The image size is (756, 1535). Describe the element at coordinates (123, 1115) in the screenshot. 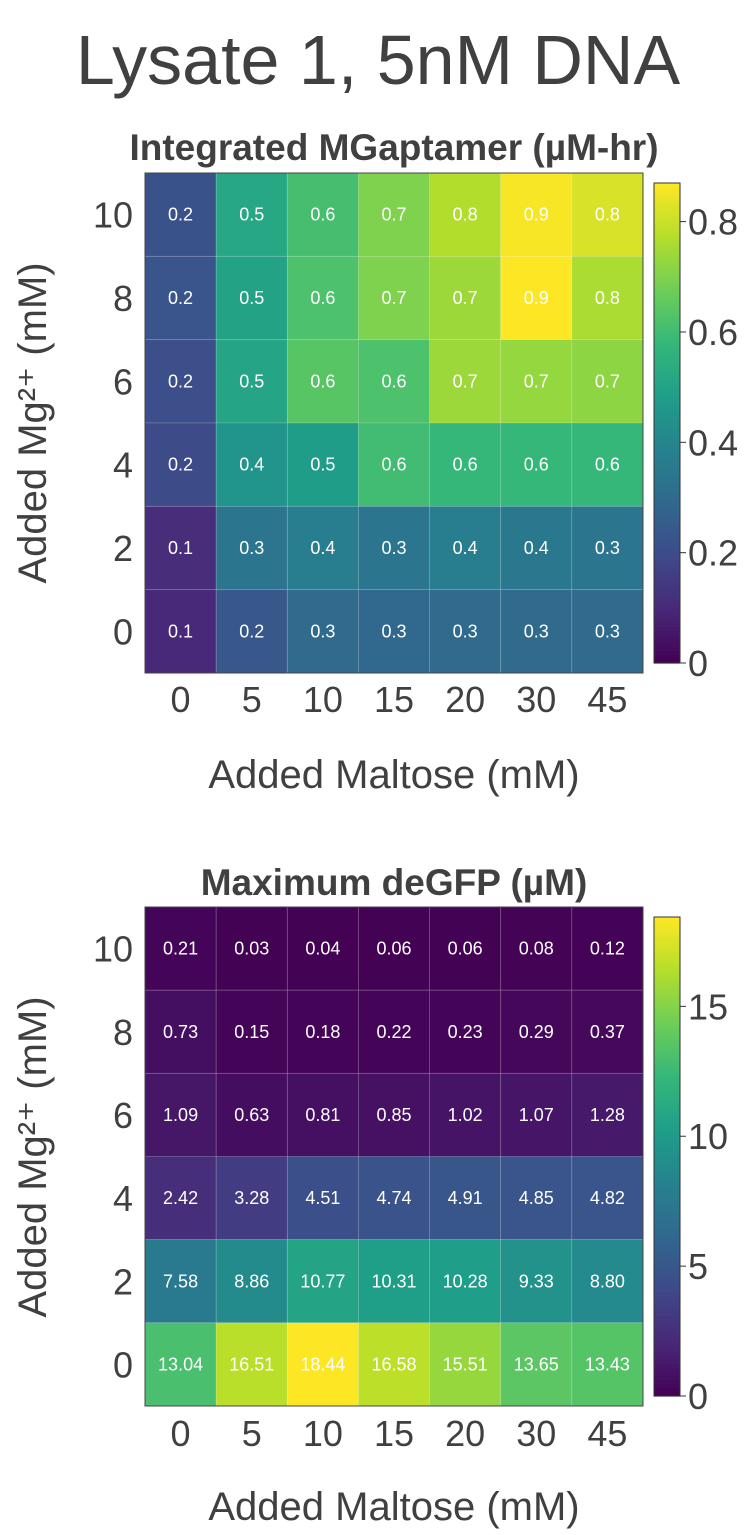

I see `y-tick-label: 6` at that location.